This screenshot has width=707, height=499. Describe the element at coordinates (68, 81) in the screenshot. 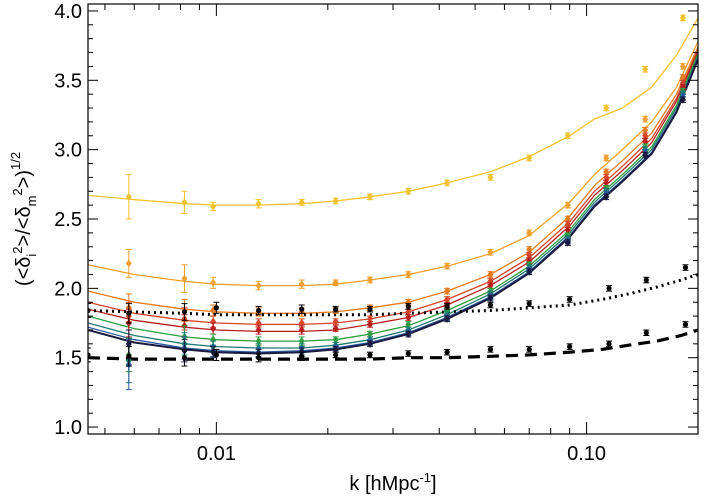

I see `y-tick-label: 3.5` at that location.